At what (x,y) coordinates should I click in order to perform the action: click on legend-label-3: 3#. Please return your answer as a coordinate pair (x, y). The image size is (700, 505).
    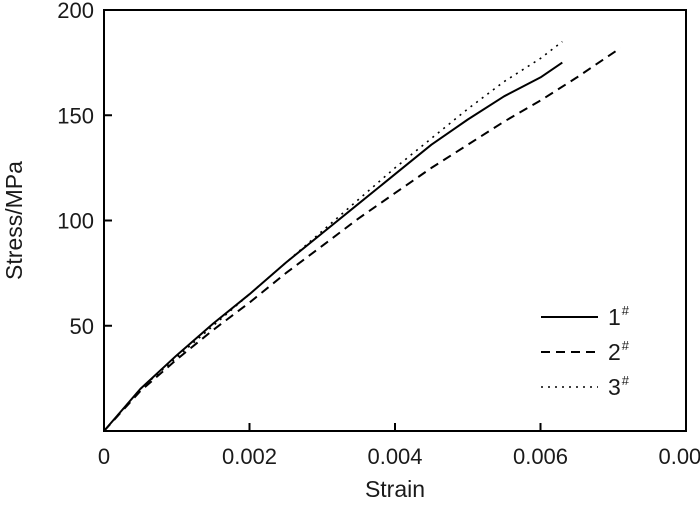
    Looking at the image, I should click on (619, 386).